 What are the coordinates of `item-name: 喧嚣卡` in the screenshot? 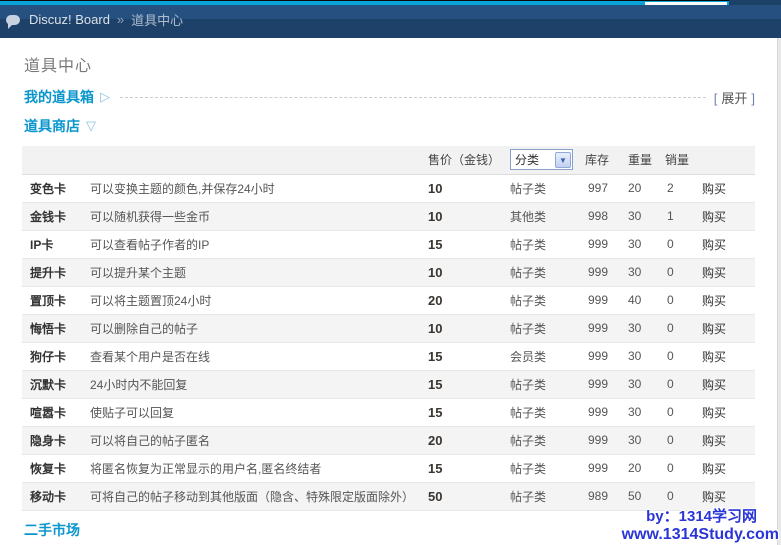 It's located at (56, 412).